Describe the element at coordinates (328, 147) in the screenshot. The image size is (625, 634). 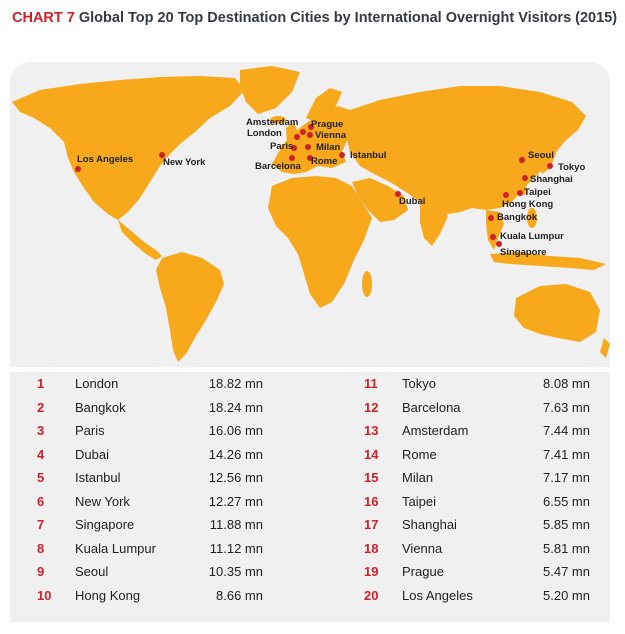
I see `city-label-milan: Milan` at that location.